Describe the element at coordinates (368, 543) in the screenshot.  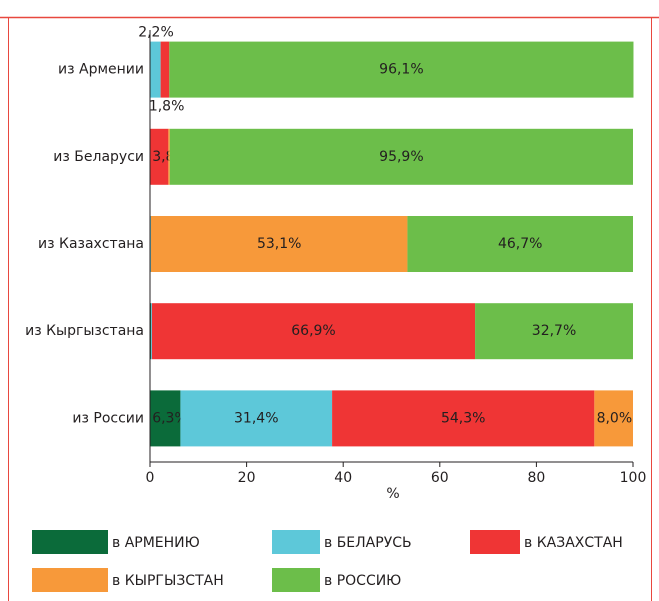
I see `legend-label: в БЕЛАРУСЬ` at that location.